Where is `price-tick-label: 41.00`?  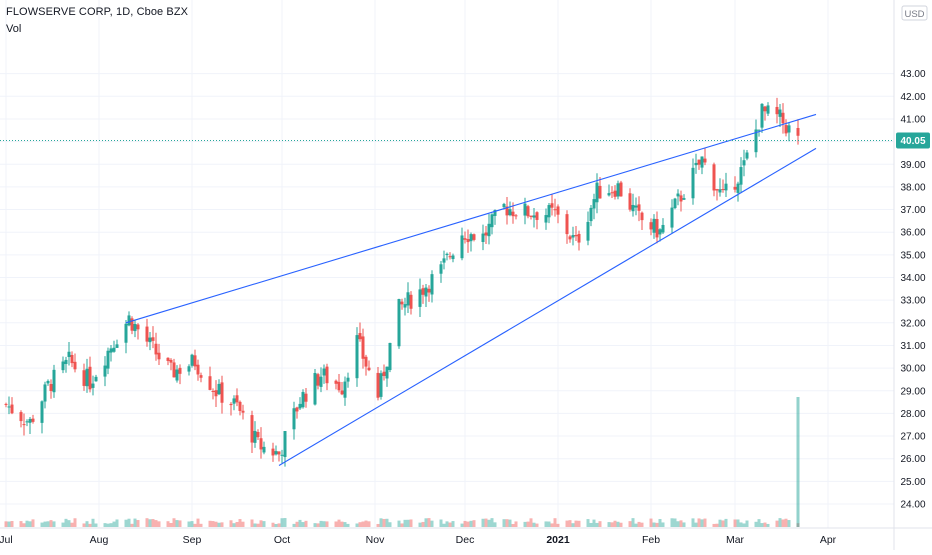 price-tick-label: 41.00 is located at coordinates (912, 119).